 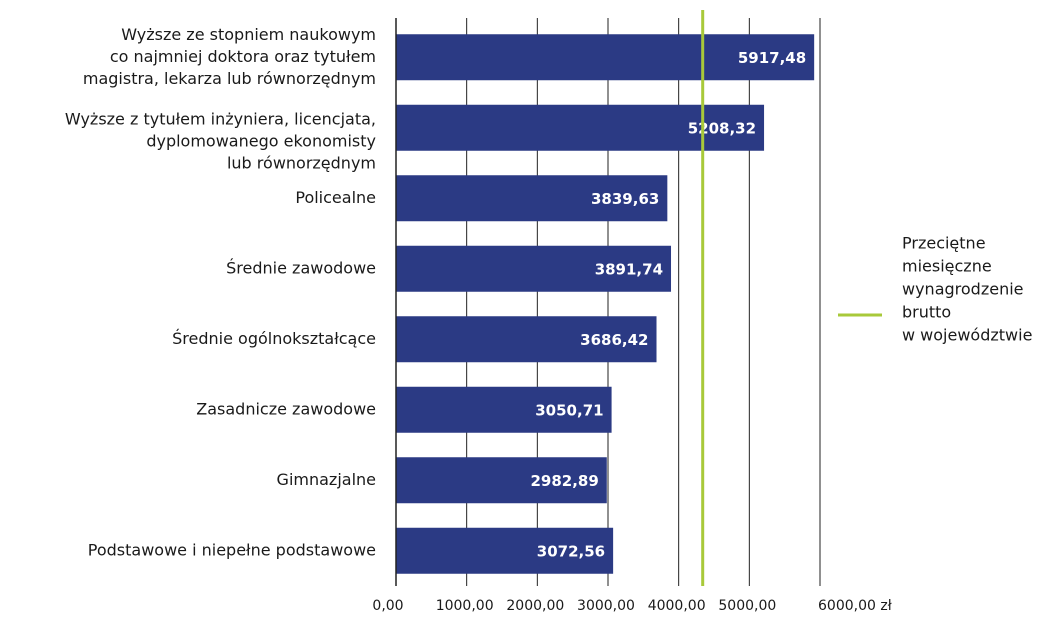 I want to click on category-label: magistra, lekarza lub równorzędnym, so click(x=229, y=78).